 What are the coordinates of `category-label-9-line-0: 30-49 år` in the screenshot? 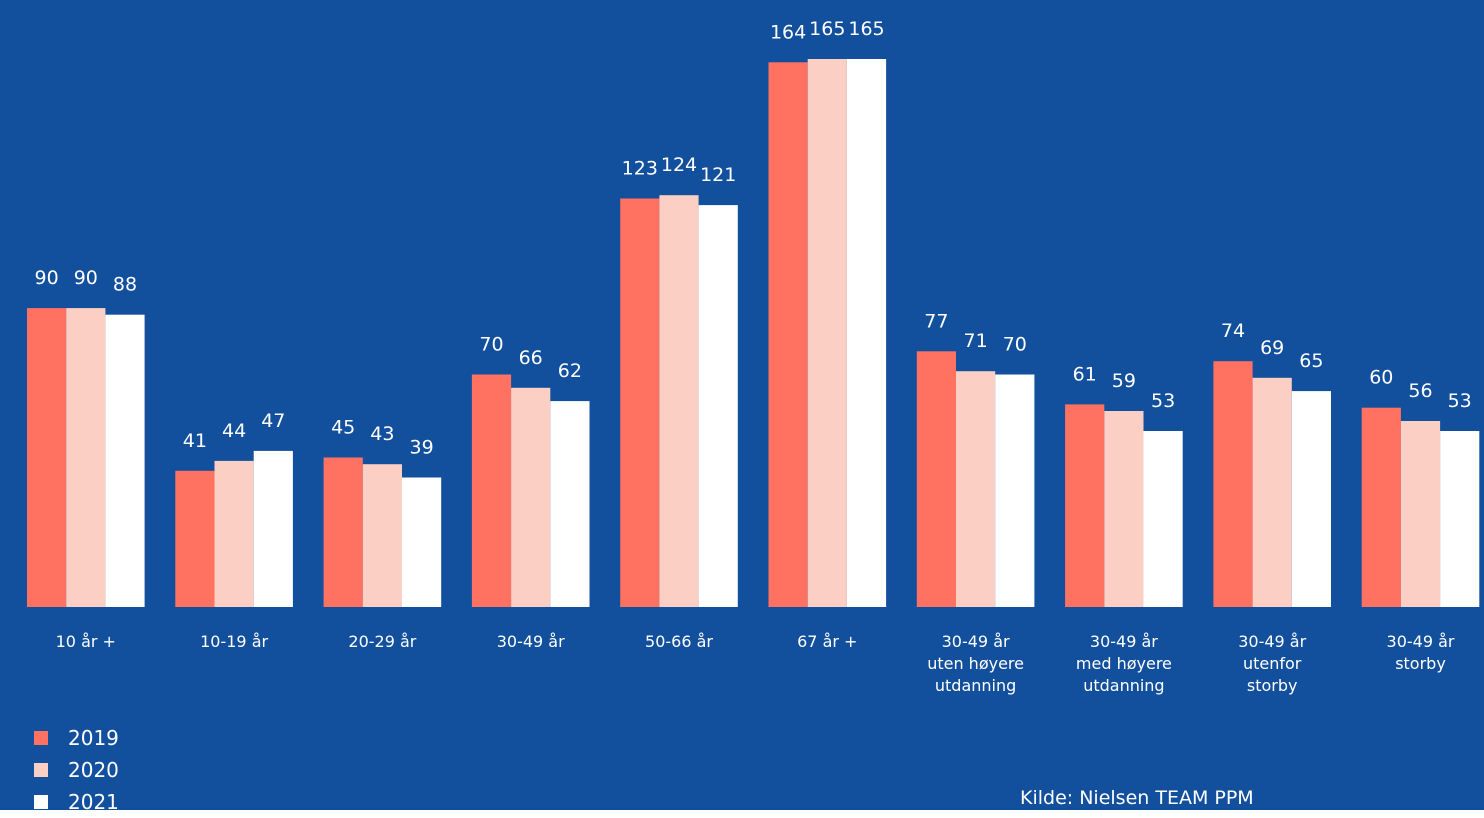 It's located at (1421, 641).